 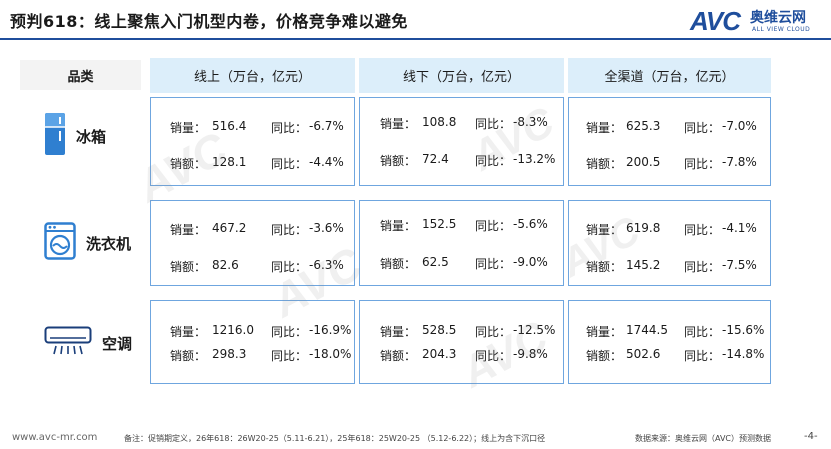 I want to click on logo-mark: AVC, so click(x=715, y=21).